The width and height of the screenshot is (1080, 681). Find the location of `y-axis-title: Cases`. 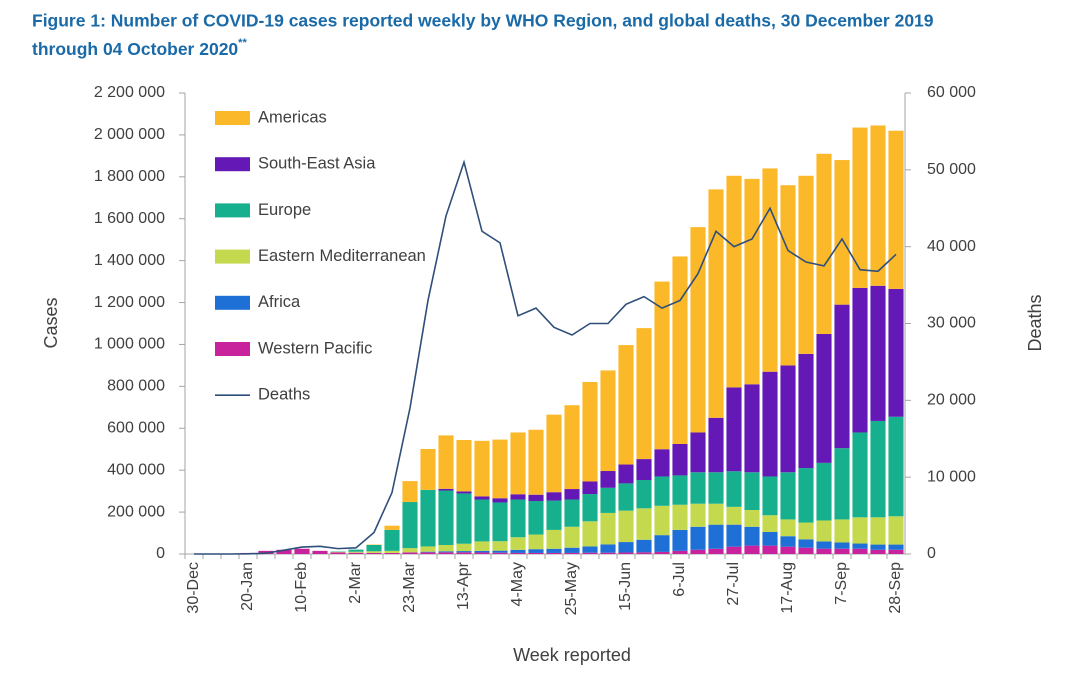

y-axis-title: Cases is located at coordinates (51, 322).